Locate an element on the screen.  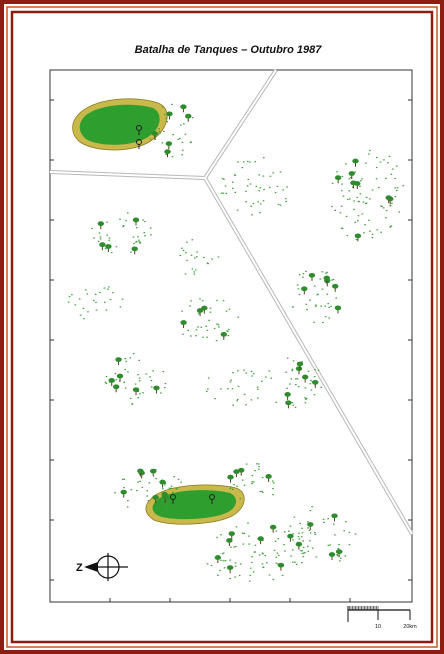
lake-south is located at coordinates (195, 504).